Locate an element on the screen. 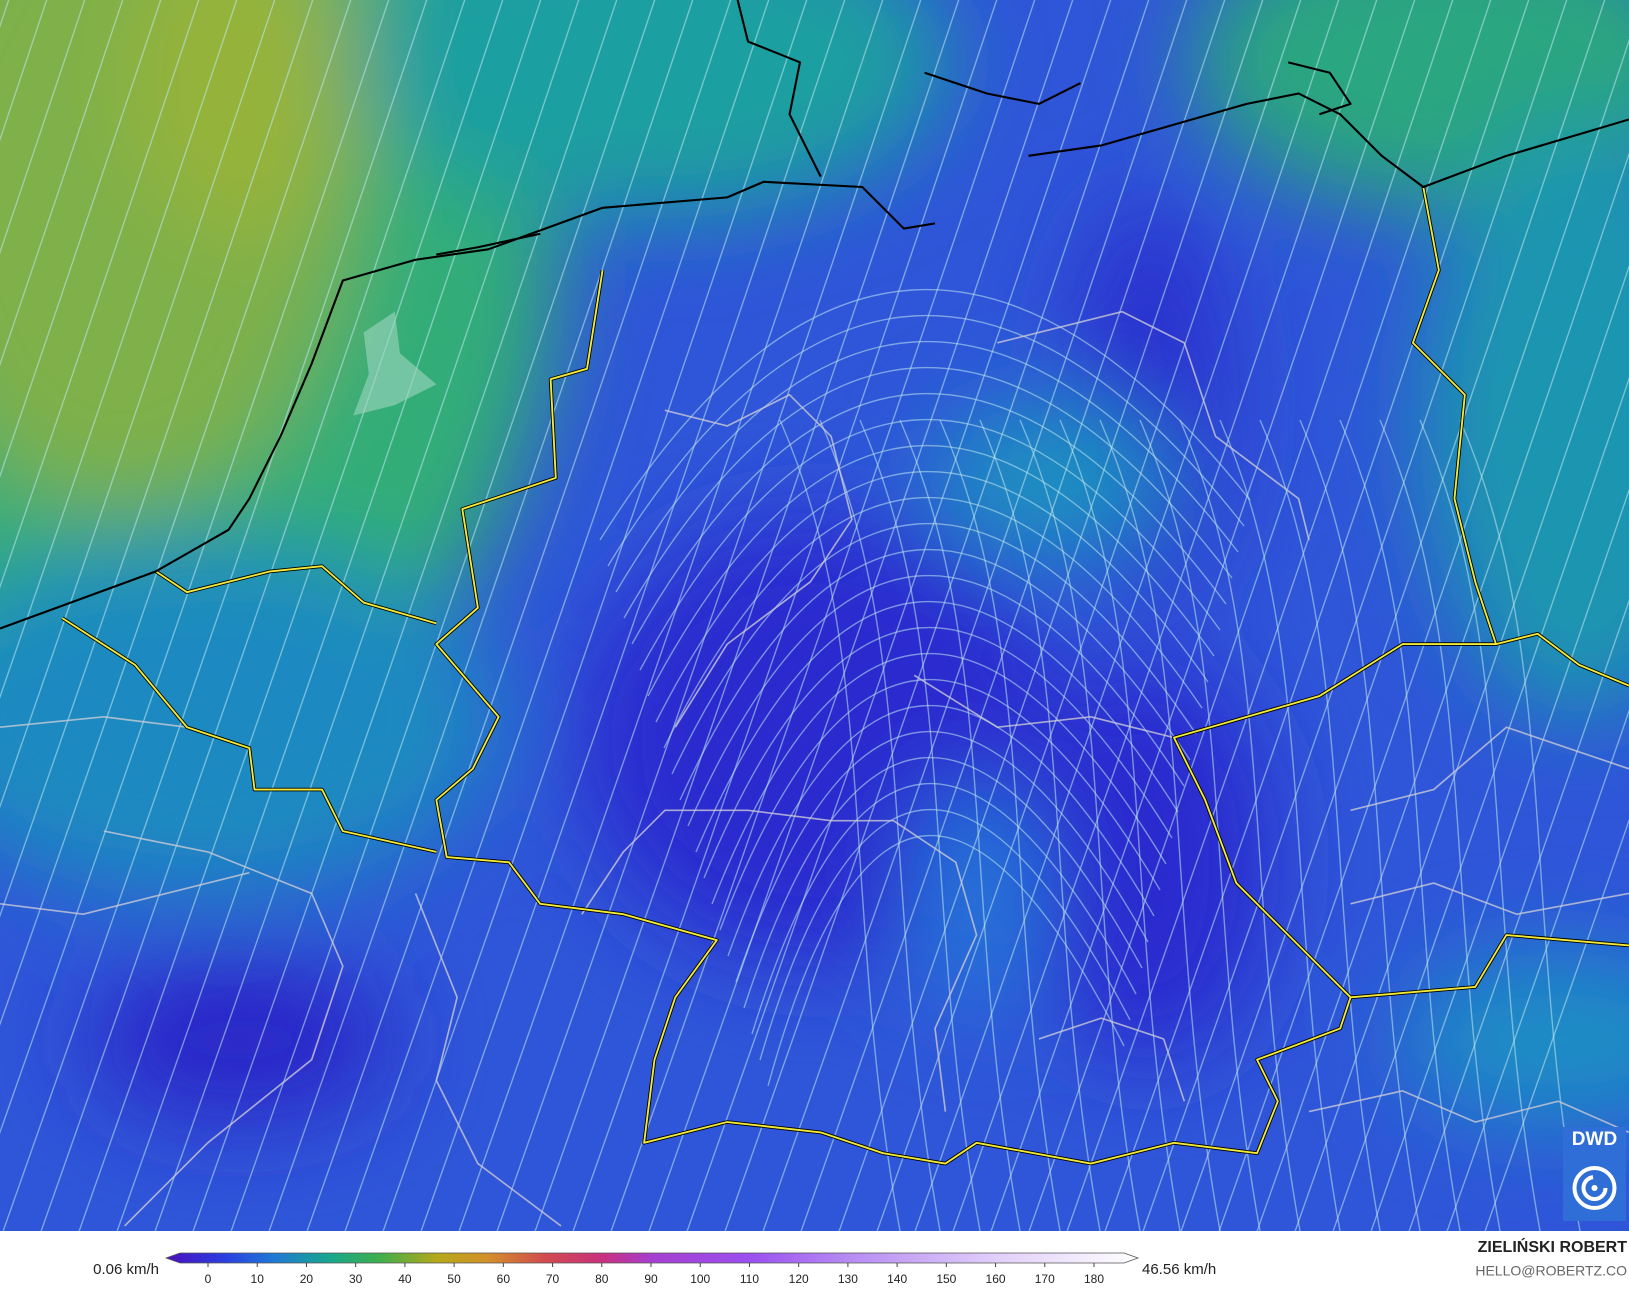 The image size is (1629, 1292). colorbar-tick-label: 50 is located at coordinates (454, 1279).